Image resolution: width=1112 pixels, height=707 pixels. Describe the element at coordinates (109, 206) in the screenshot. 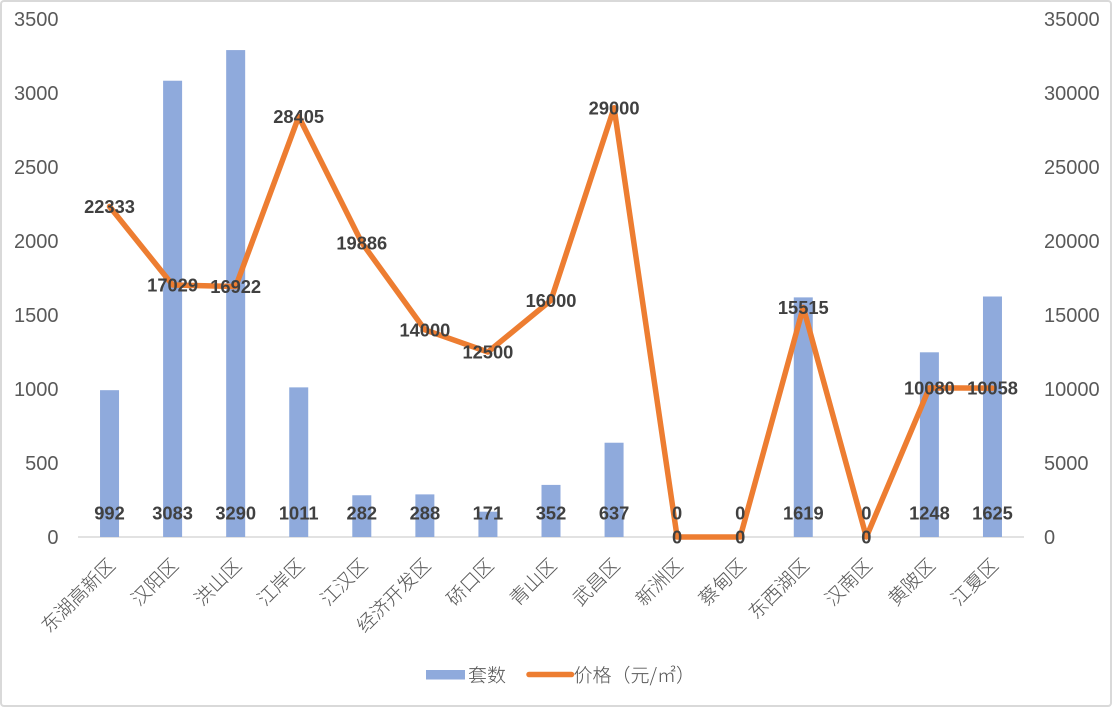

I see `svg-text: 22333` at that location.